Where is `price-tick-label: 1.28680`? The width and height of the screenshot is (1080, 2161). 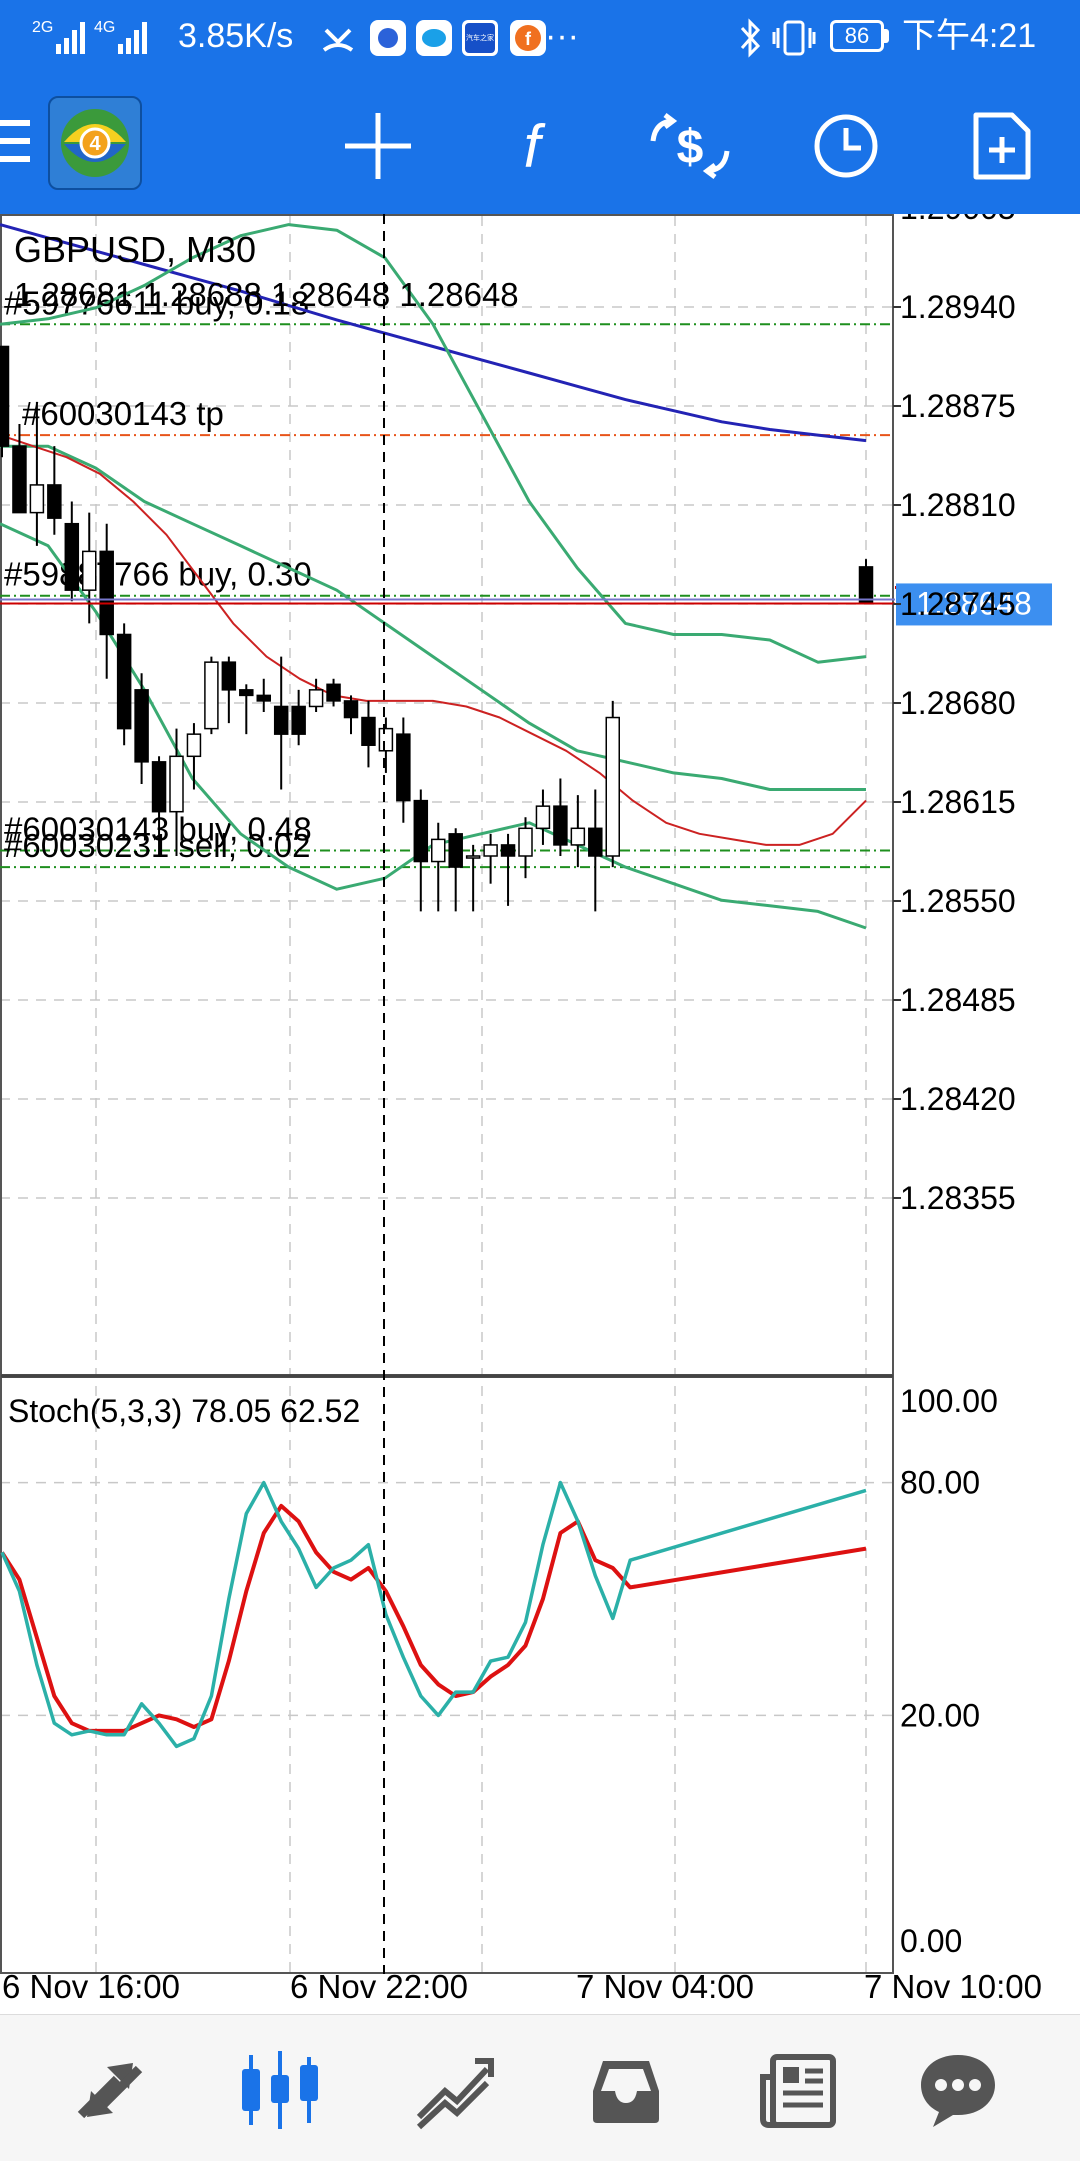 price-tick-label: 1.28680 is located at coordinates (958, 703).